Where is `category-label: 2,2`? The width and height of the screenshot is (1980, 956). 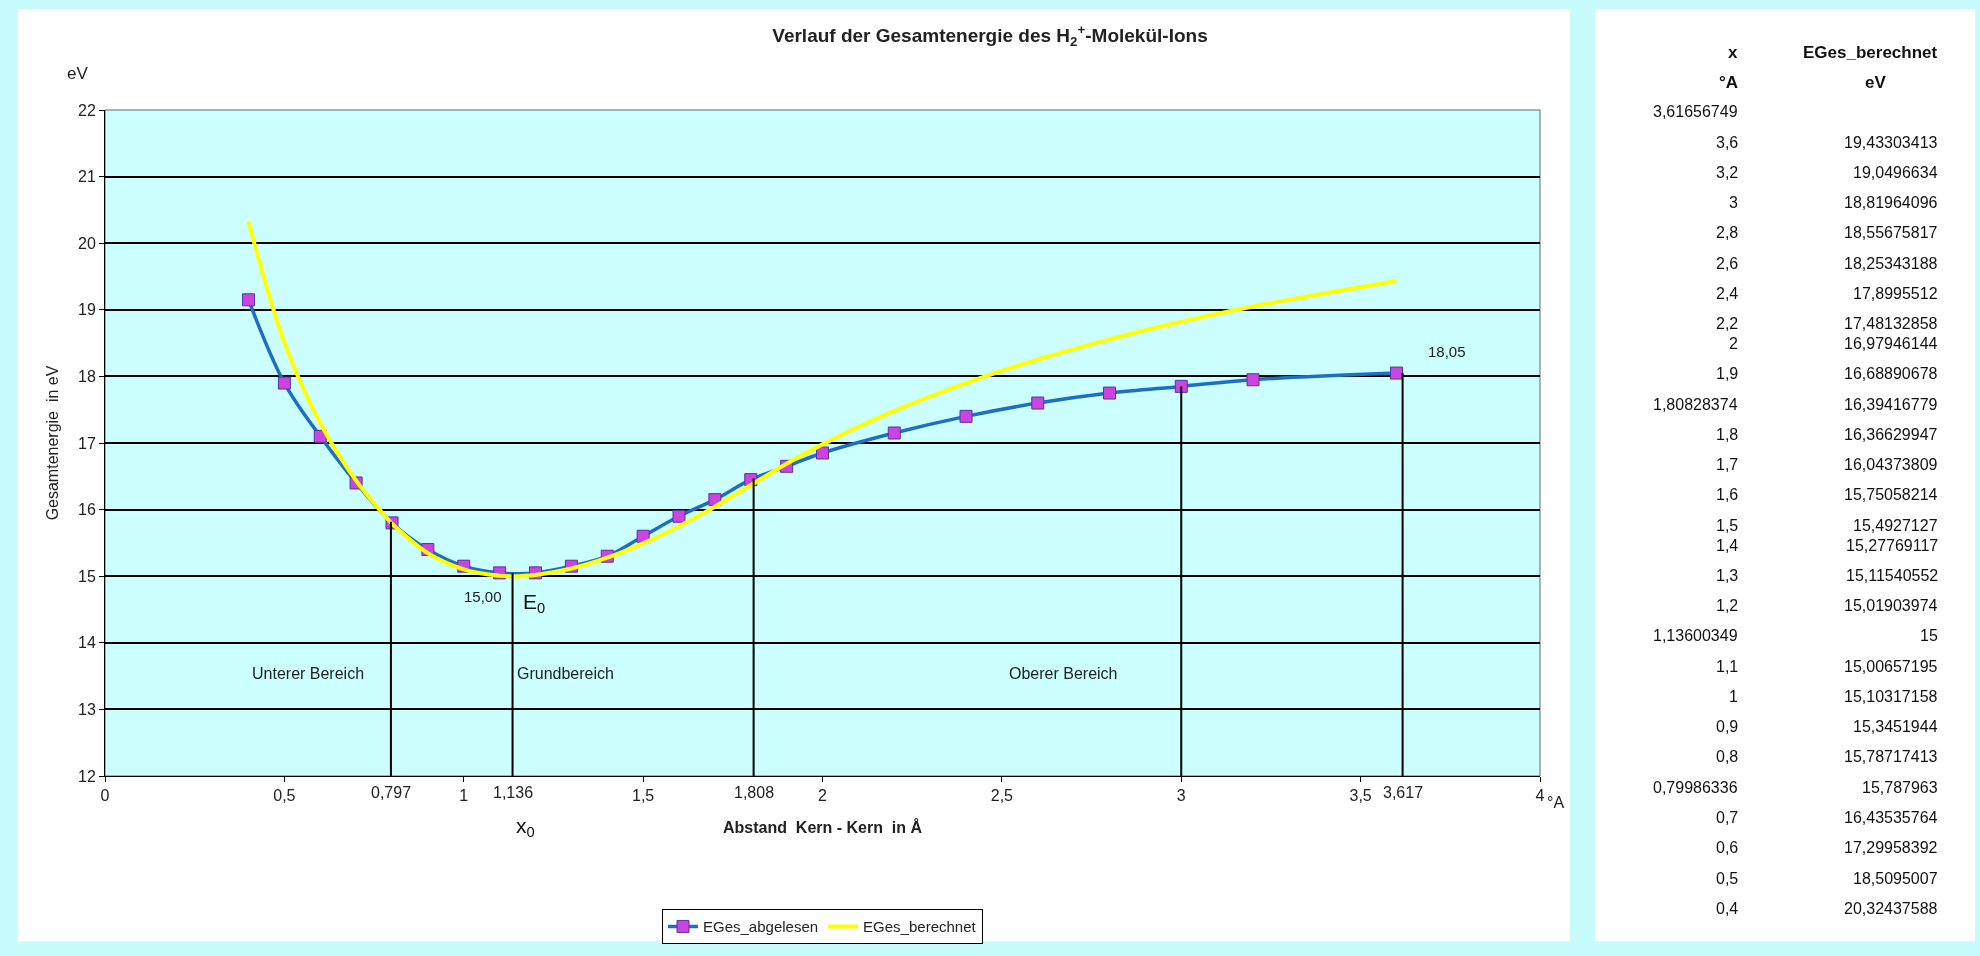 category-label: 2,2 is located at coordinates (1727, 323).